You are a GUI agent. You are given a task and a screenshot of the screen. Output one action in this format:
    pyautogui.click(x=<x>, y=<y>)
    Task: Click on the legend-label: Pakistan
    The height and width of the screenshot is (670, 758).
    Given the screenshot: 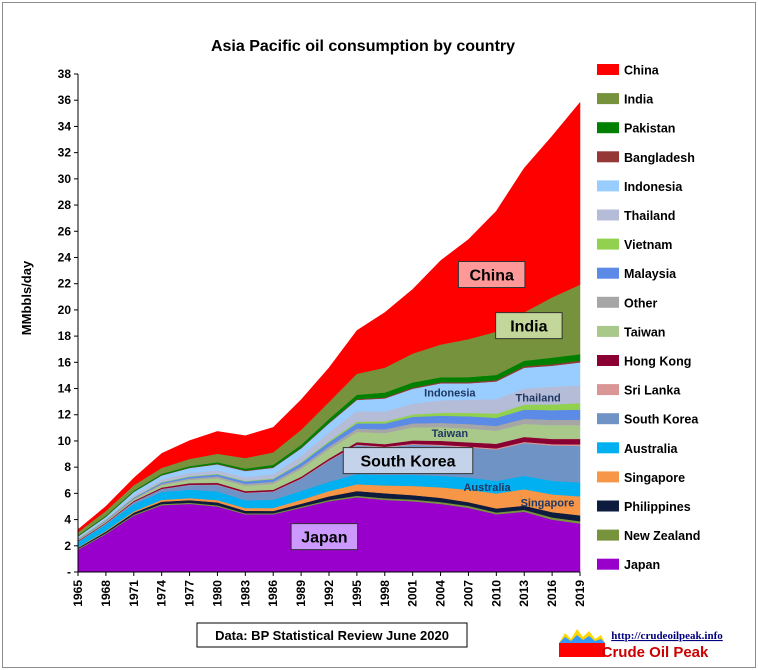 What is the action you would take?
    pyautogui.click(x=649, y=129)
    